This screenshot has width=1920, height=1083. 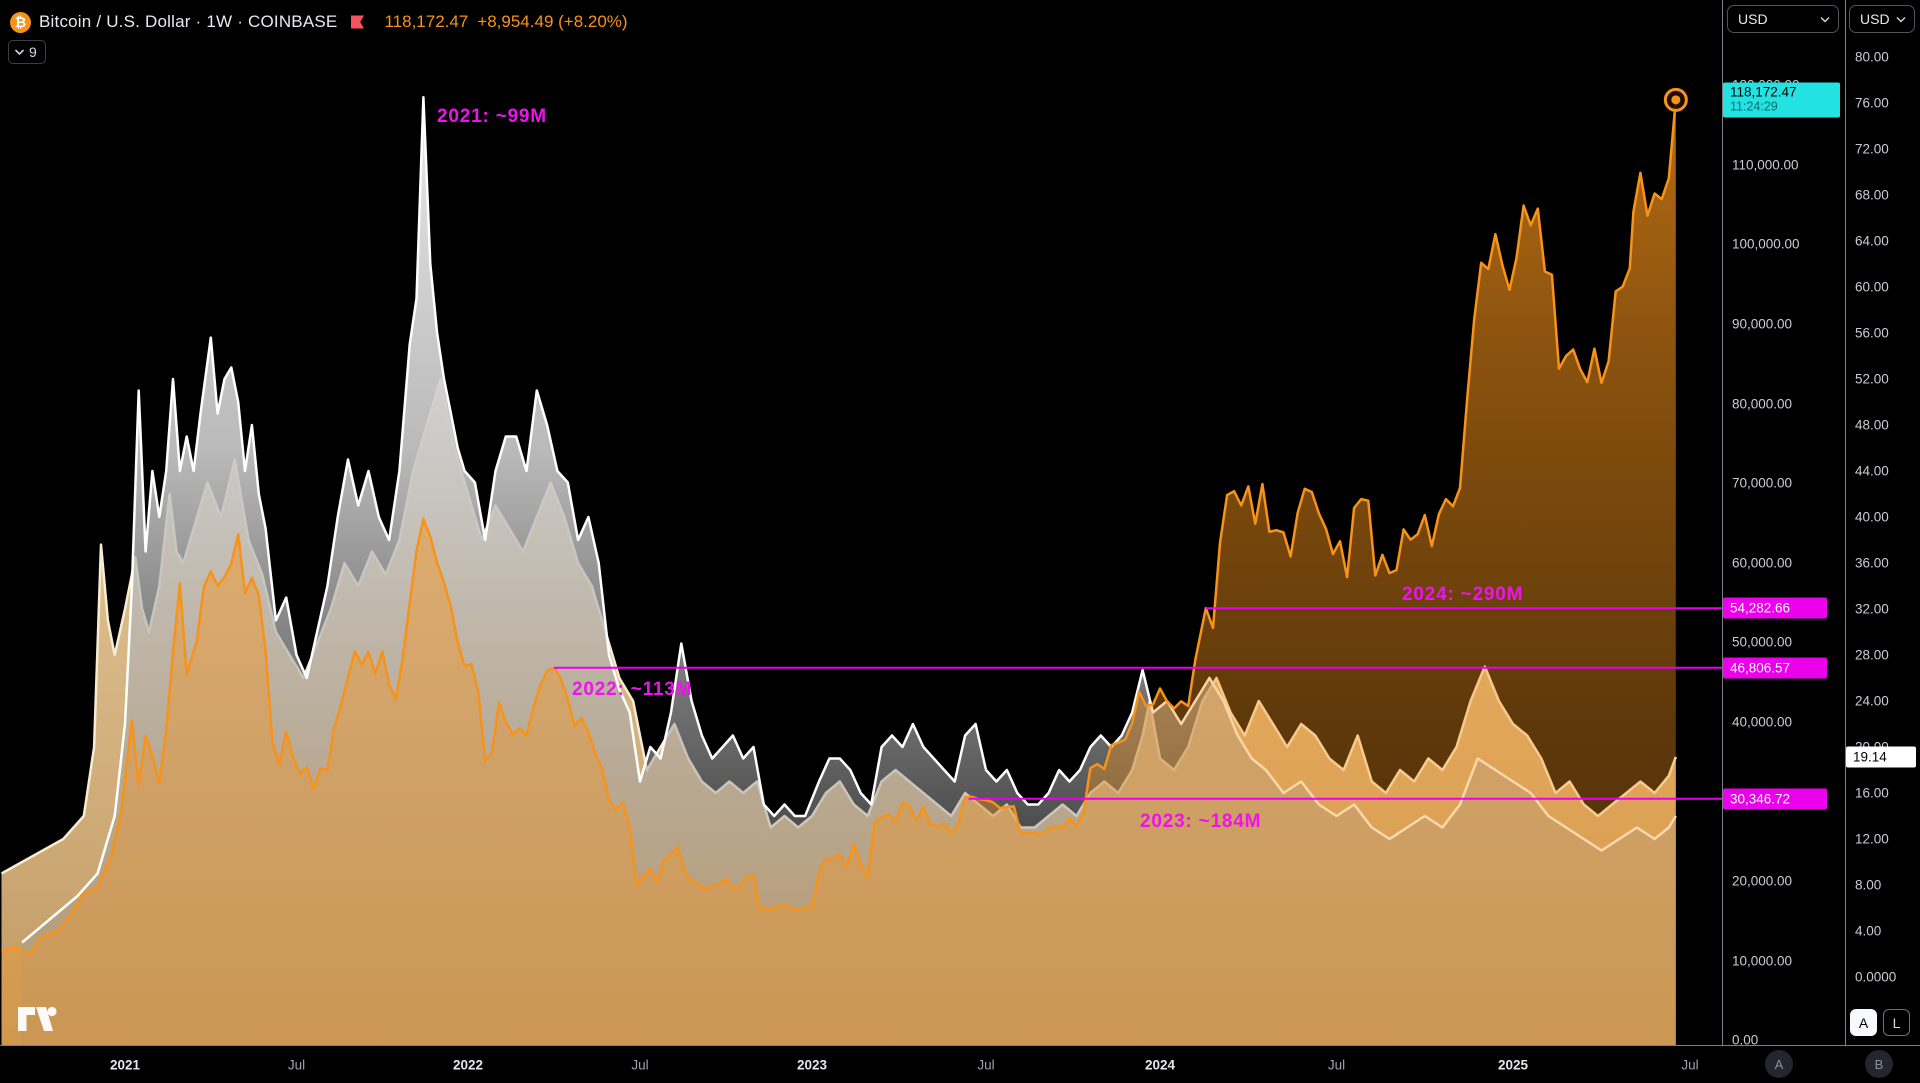 I want to click on pane-b-button: B, so click(x=1879, y=1064).